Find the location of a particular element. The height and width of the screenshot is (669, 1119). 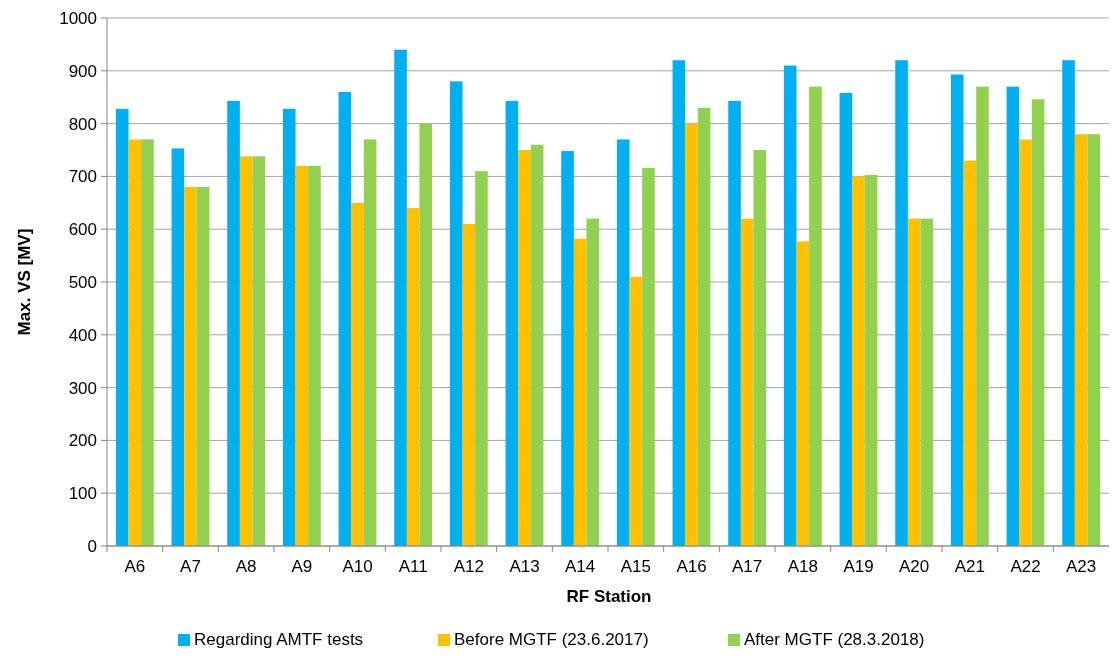

y-tick-label: 0 is located at coordinates (92, 546).